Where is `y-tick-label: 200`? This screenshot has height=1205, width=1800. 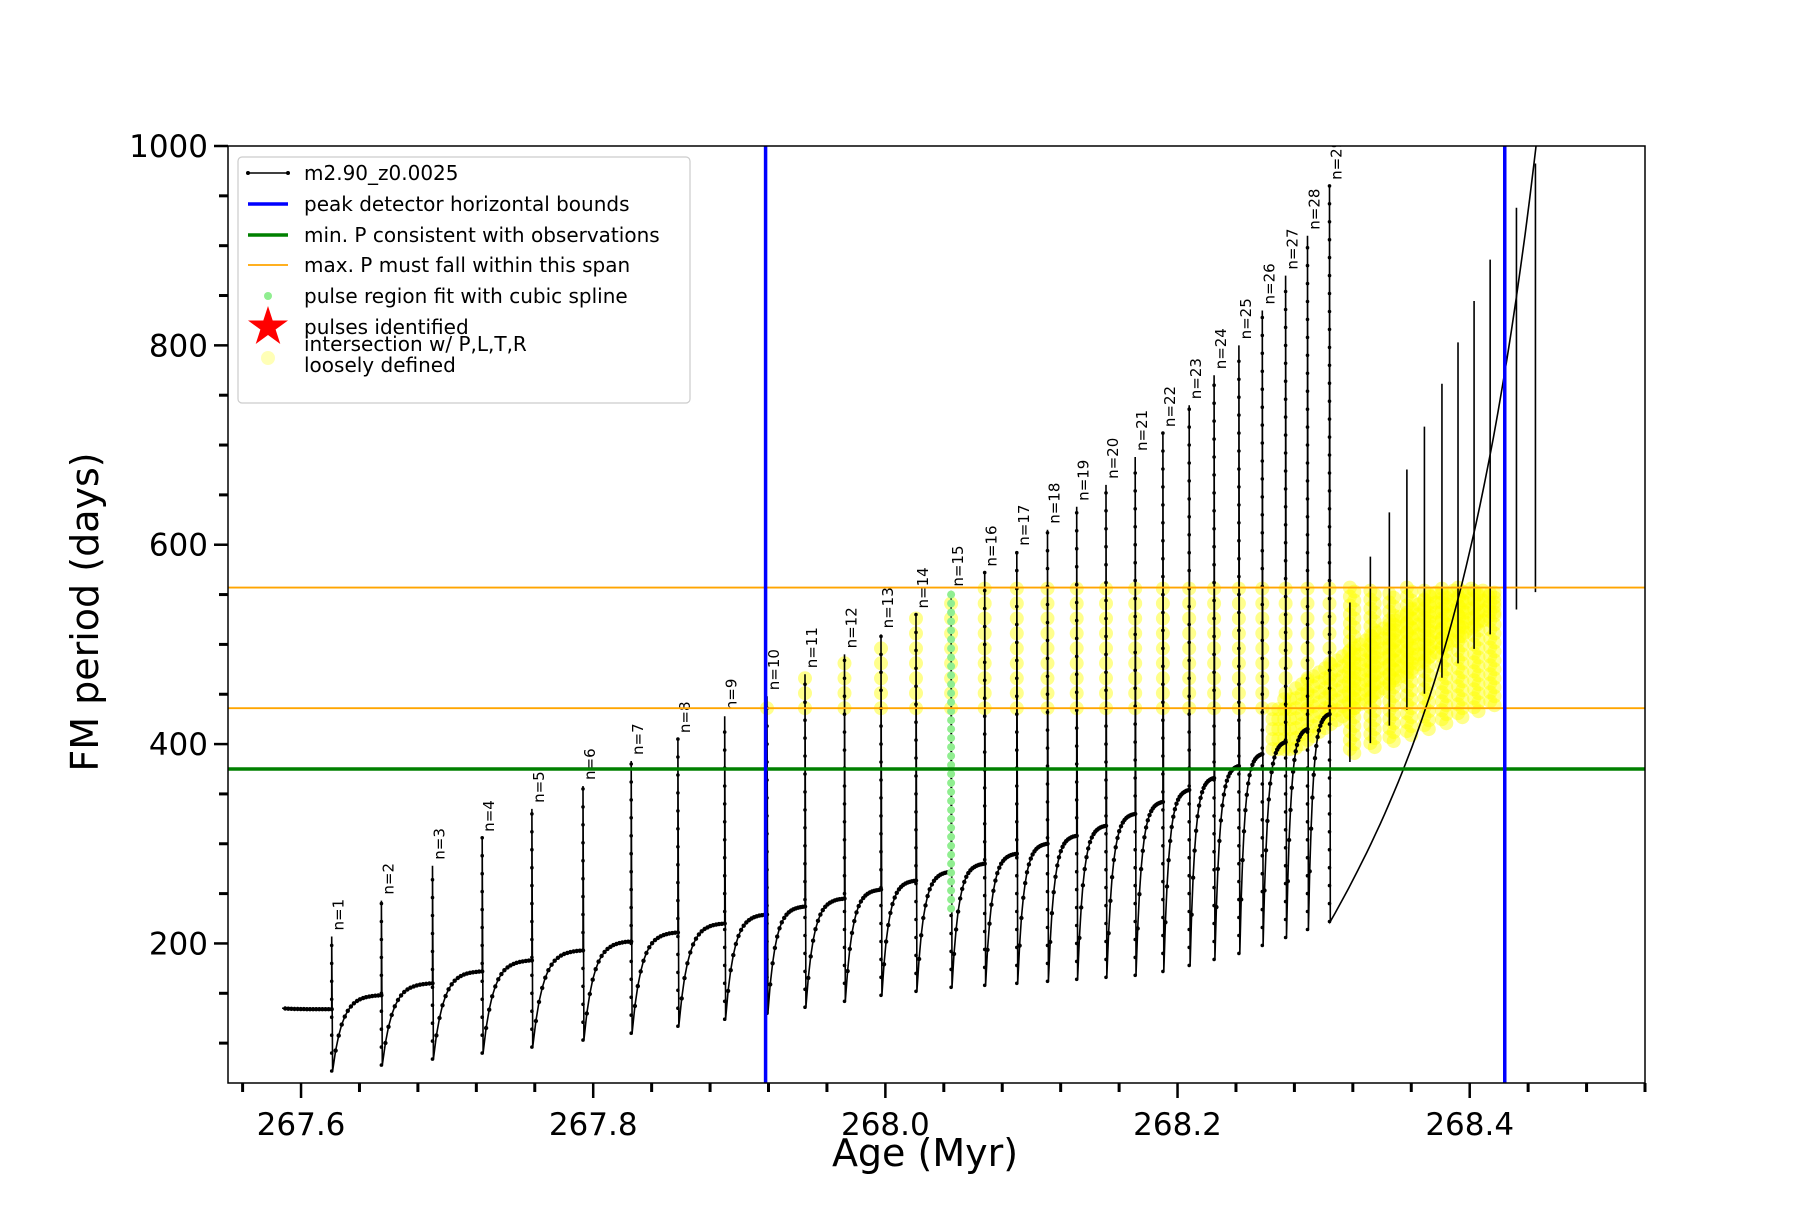 y-tick-label: 200 is located at coordinates (178, 944).